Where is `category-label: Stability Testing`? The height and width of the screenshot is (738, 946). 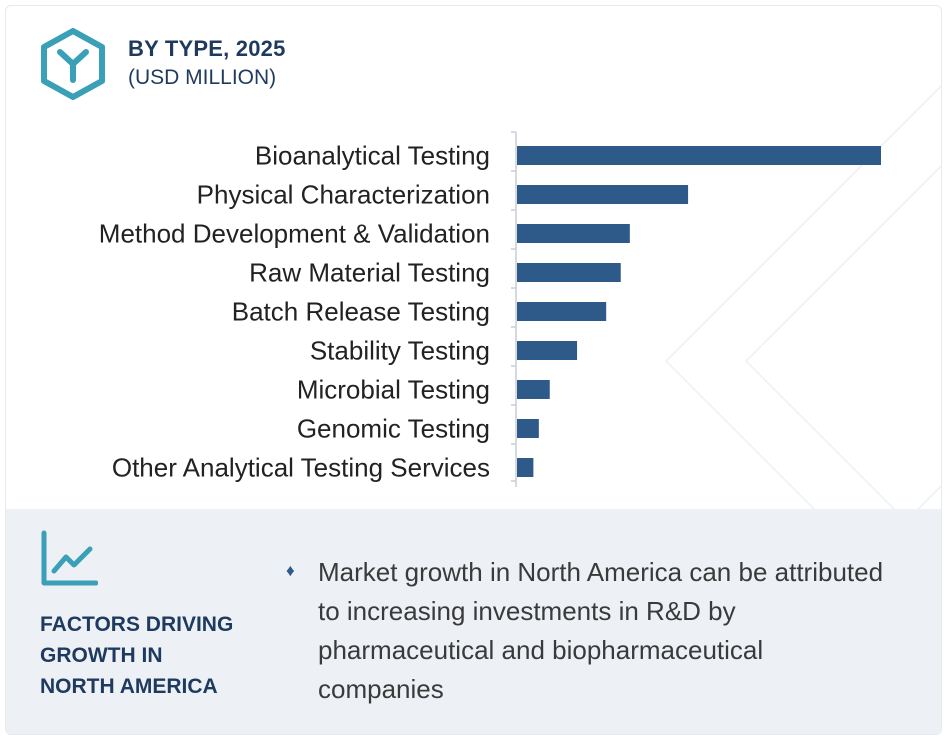 category-label: Stability Testing is located at coordinates (400, 351).